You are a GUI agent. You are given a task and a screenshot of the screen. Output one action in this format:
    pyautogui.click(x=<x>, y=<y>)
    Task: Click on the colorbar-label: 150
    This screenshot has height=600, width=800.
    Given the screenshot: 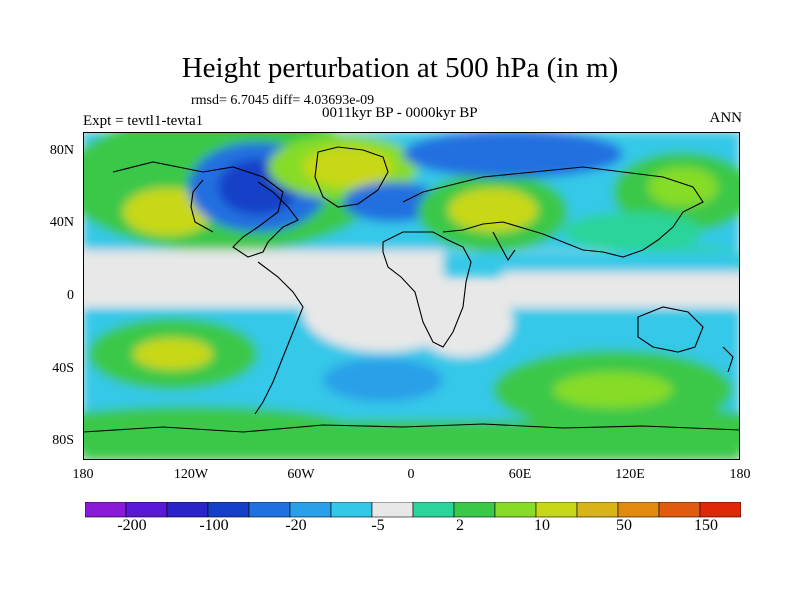 What is the action you would take?
    pyautogui.click(x=706, y=525)
    